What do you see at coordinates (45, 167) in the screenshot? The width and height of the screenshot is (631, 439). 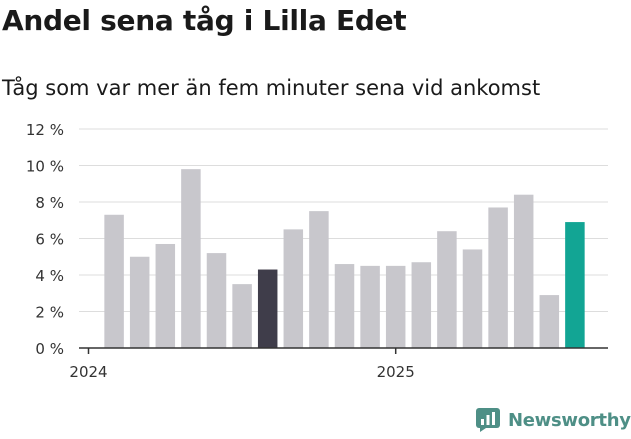 I see `y-tick-label: 10 %` at bounding box center [45, 167].